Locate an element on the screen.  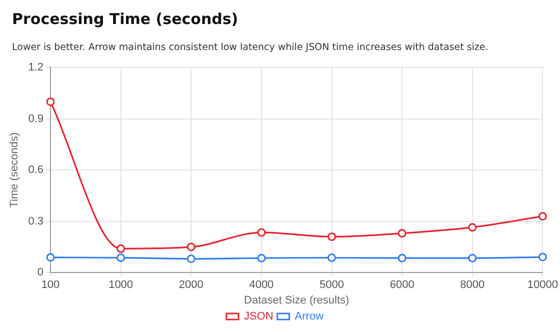
x-axis-title: Dataset Size (results) is located at coordinates (297, 300).